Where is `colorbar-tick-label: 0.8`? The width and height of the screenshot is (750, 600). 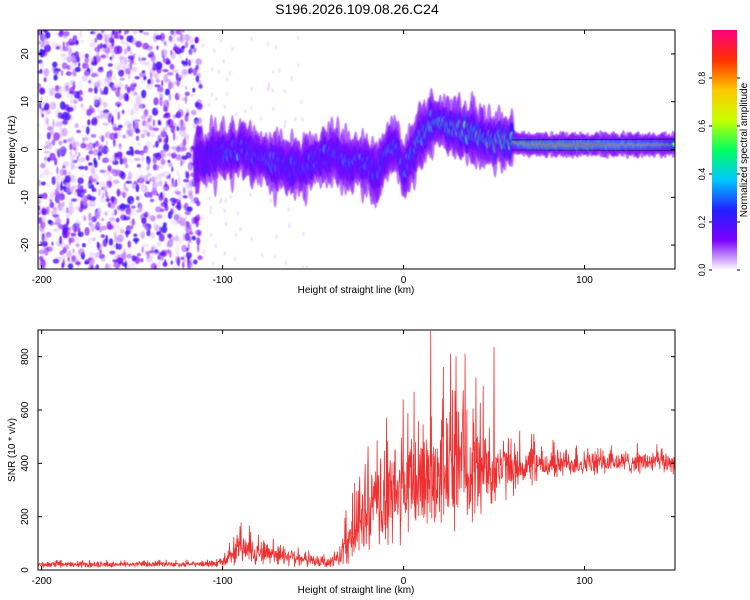 colorbar-tick-label: 0.8 is located at coordinates (702, 78).